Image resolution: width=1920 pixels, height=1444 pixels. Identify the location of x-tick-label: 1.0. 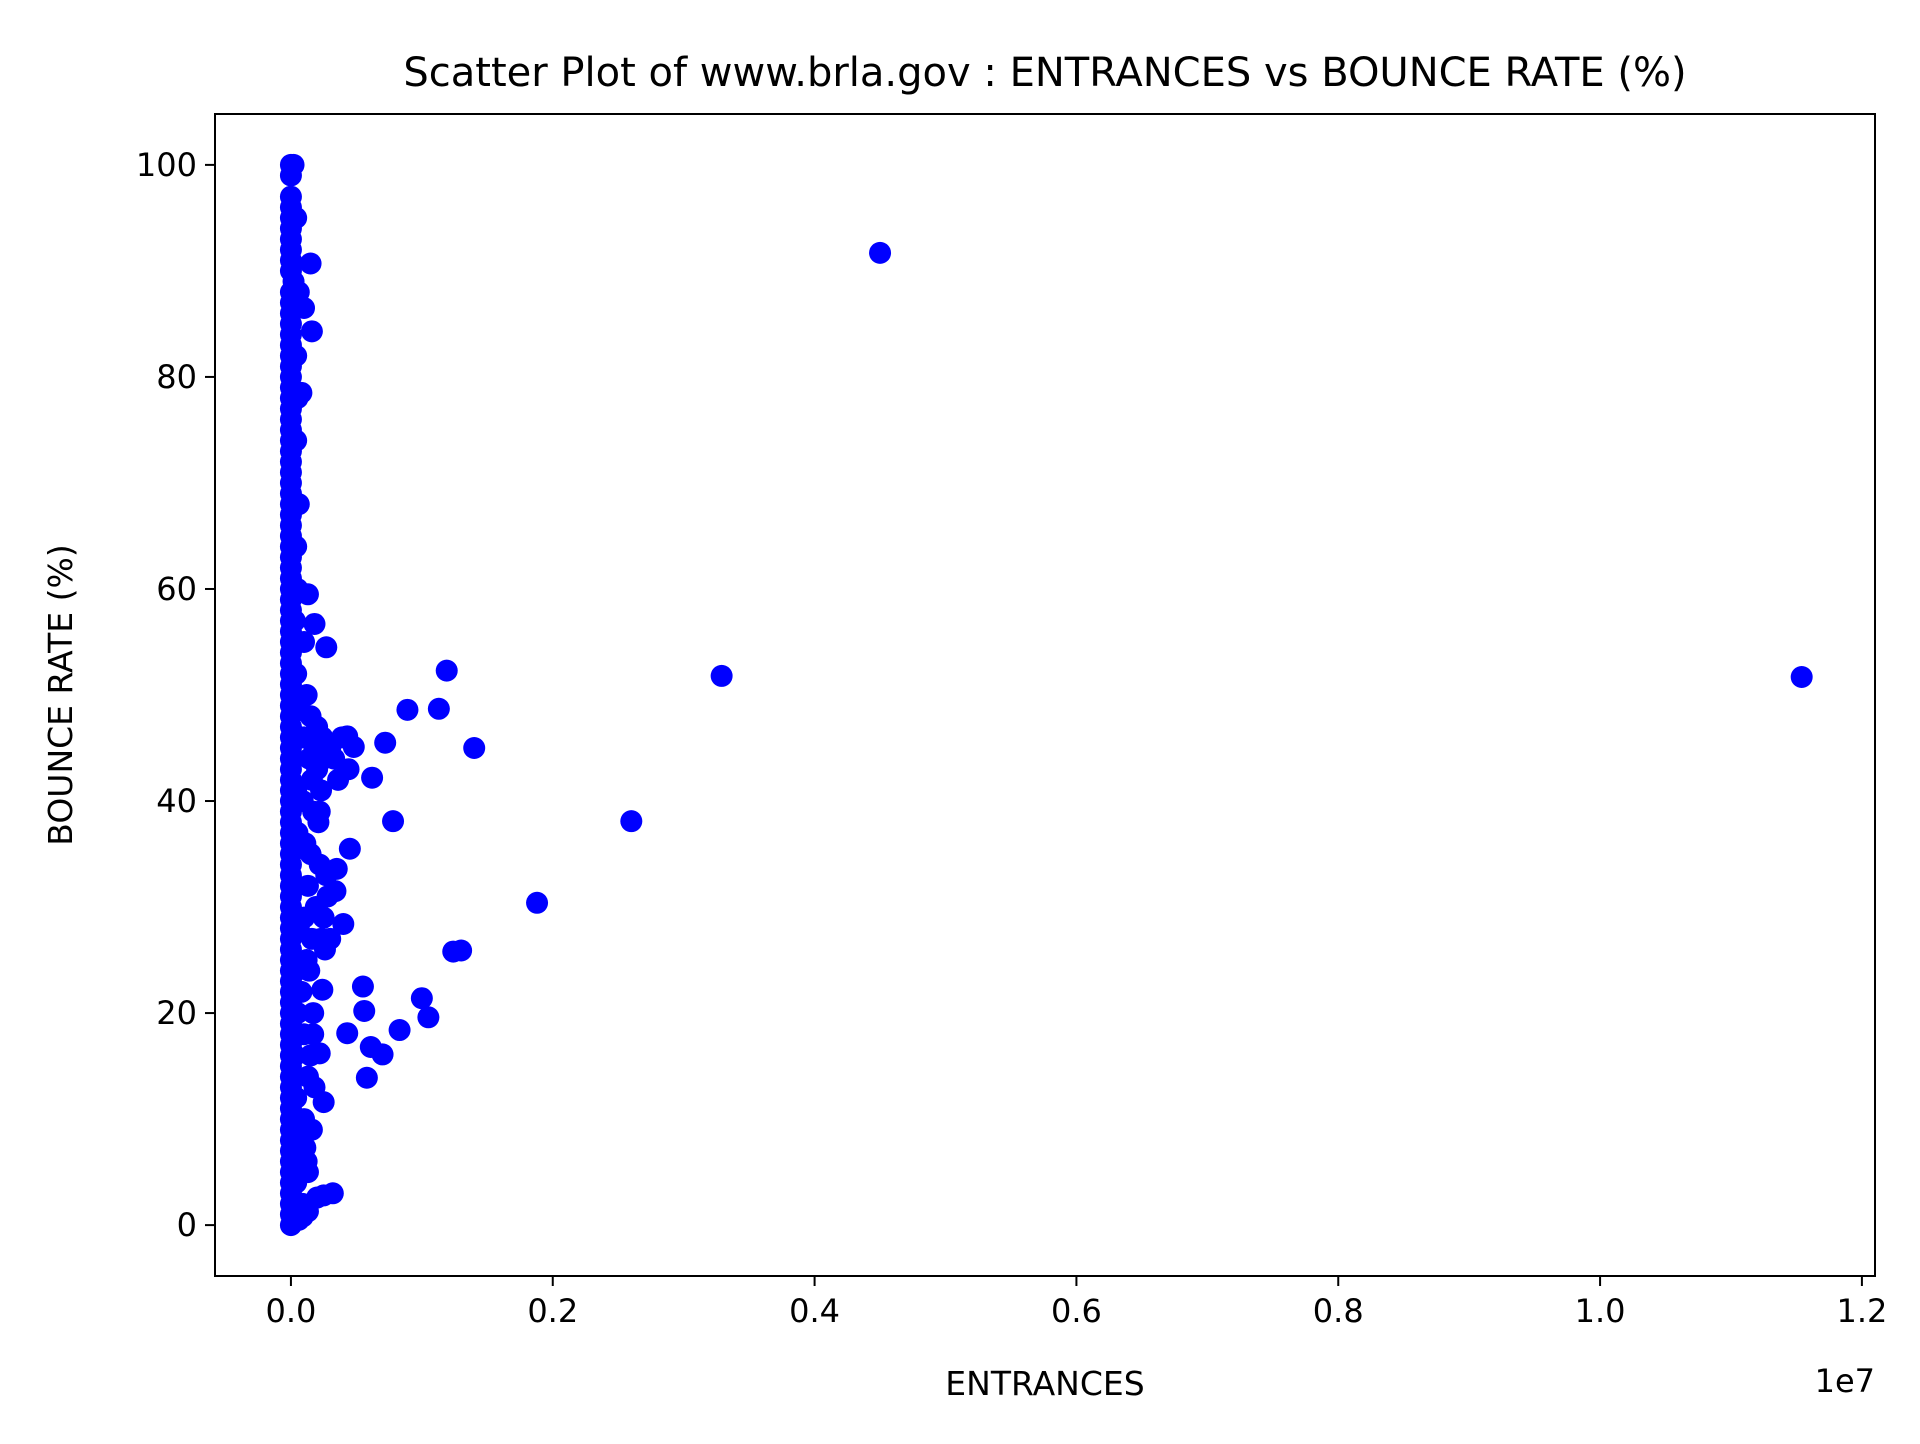
(1600, 1311).